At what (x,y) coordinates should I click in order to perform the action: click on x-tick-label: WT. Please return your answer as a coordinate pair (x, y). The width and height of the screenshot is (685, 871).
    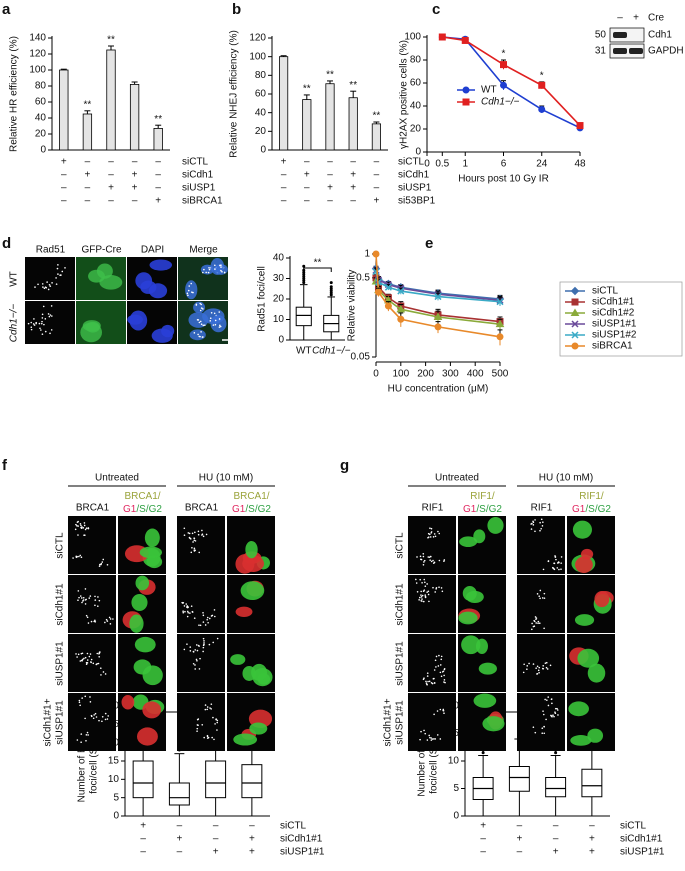
    Looking at the image, I should click on (304, 351).